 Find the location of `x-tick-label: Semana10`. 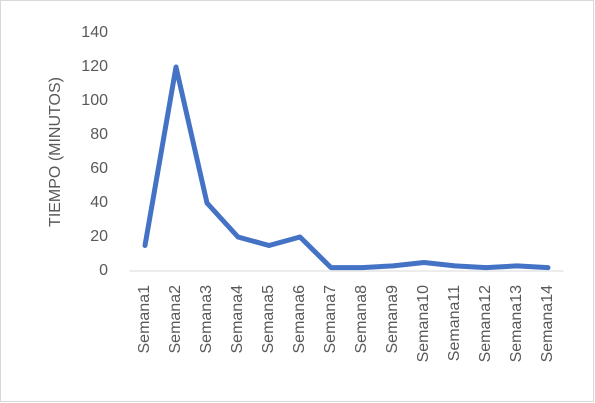

x-tick-label: Semana10 is located at coordinates (423, 323).